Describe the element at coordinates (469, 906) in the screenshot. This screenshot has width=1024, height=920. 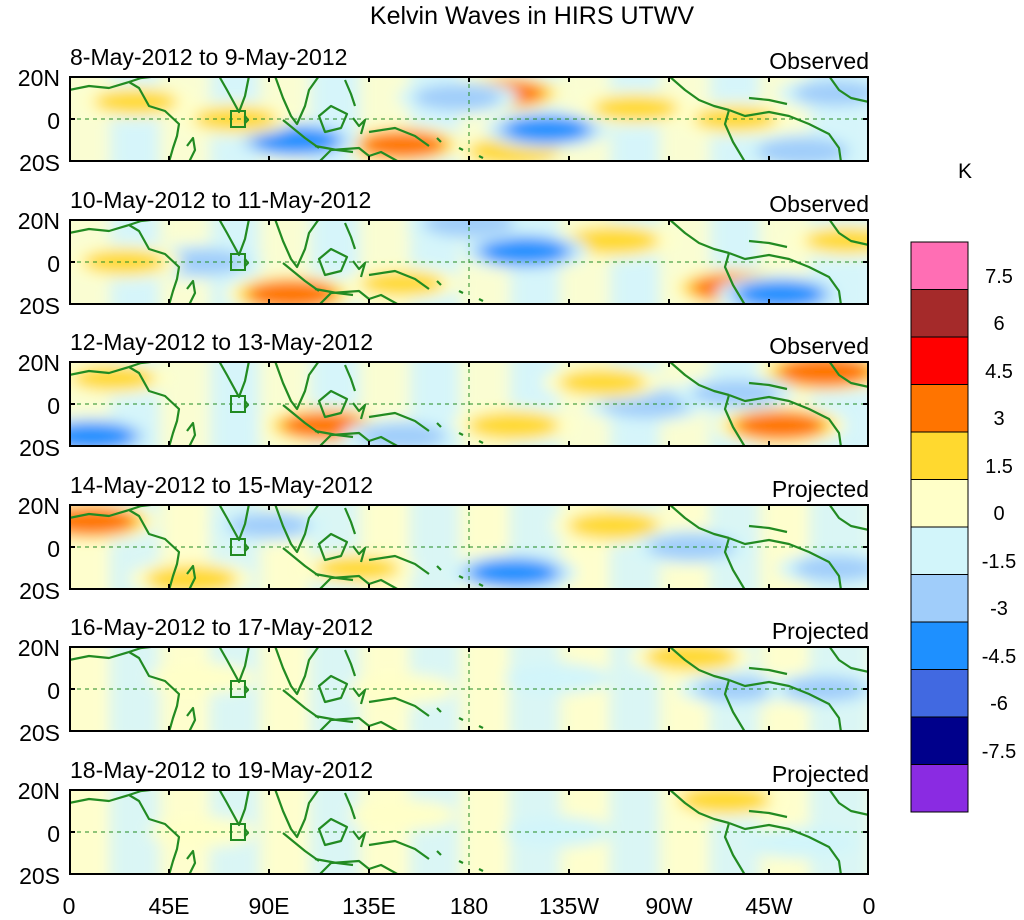
I see `longitude-label: 180` at that location.